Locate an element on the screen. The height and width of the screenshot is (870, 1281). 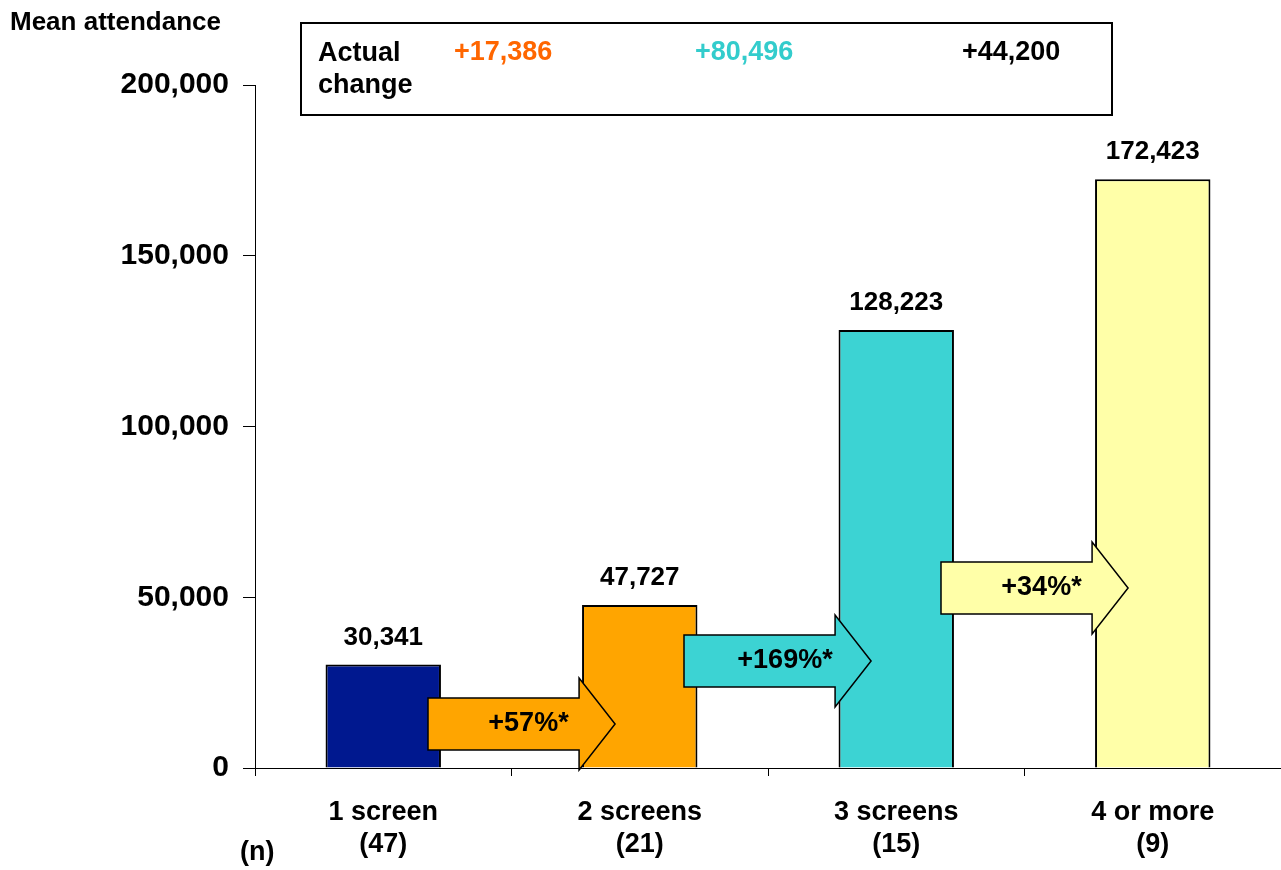
data-label: 128,223 is located at coordinates (896, 301).